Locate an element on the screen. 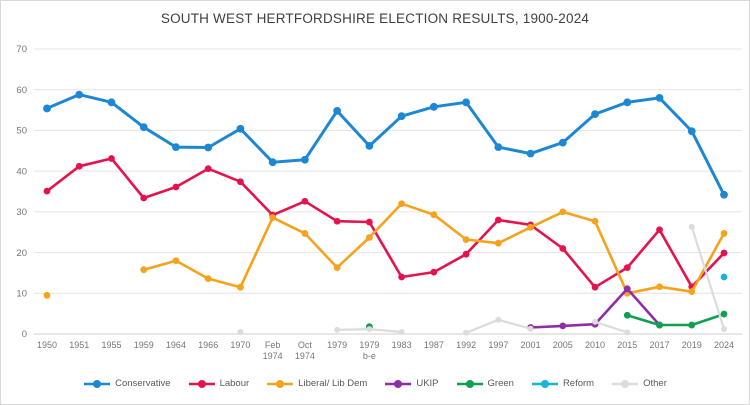  x-tick-label-1966: 1966 is located at coordinates (208, 345).